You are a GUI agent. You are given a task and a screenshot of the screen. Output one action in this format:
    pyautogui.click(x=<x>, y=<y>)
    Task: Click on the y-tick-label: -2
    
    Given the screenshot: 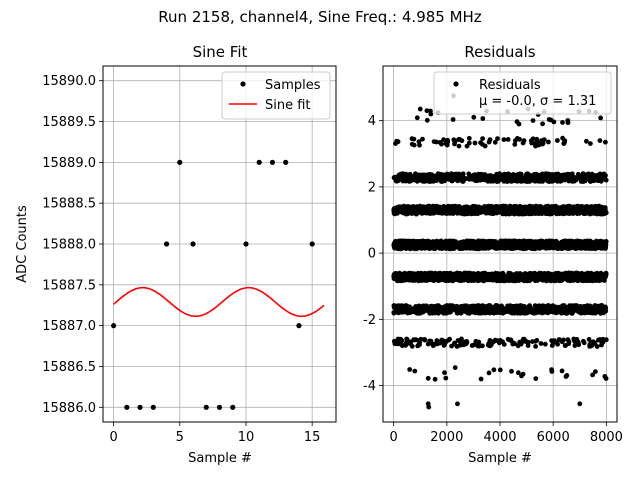 What is the action you would take?
    pyautogui.click(x=369, y=320)
    